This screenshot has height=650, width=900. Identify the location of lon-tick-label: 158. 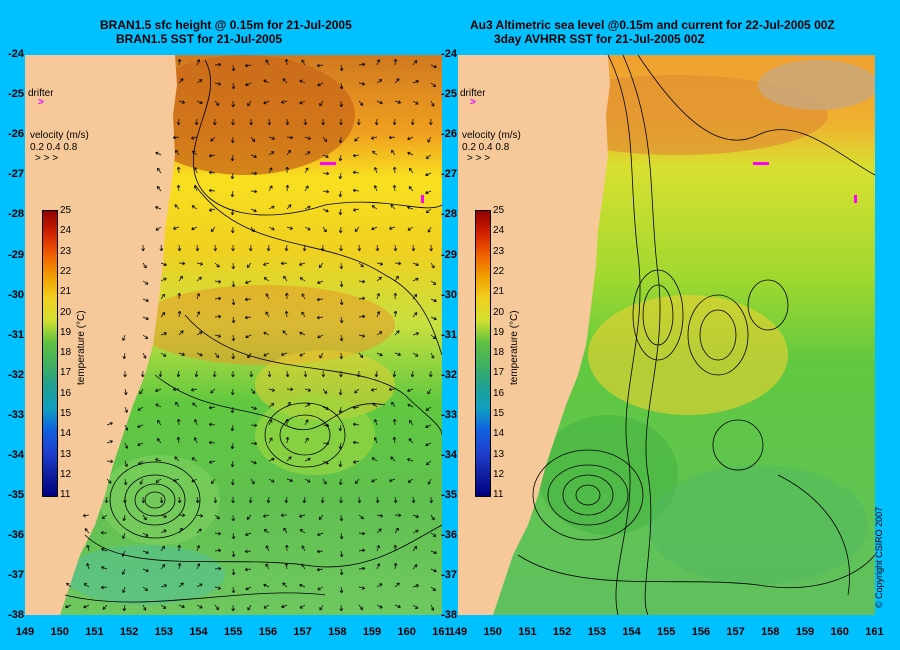
(770, 632).